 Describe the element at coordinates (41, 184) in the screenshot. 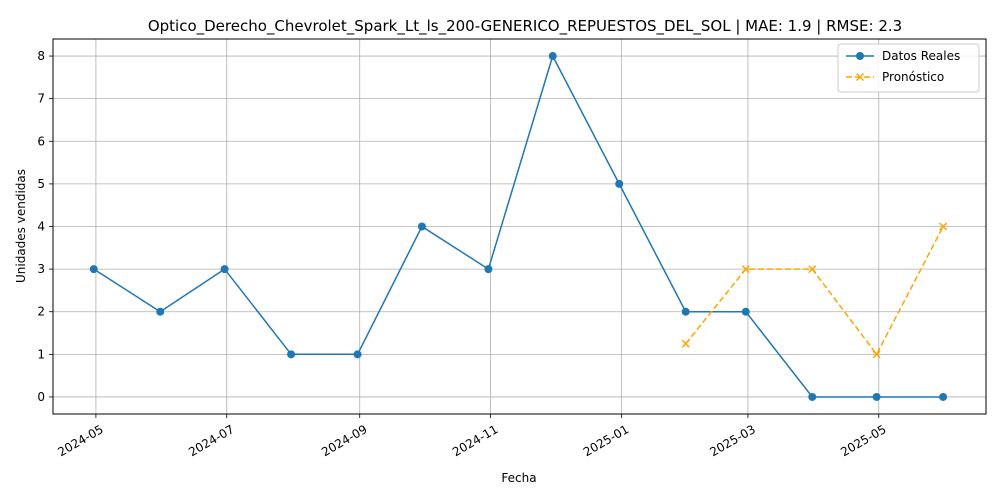

I see `y-tick-label: 5` at that location.